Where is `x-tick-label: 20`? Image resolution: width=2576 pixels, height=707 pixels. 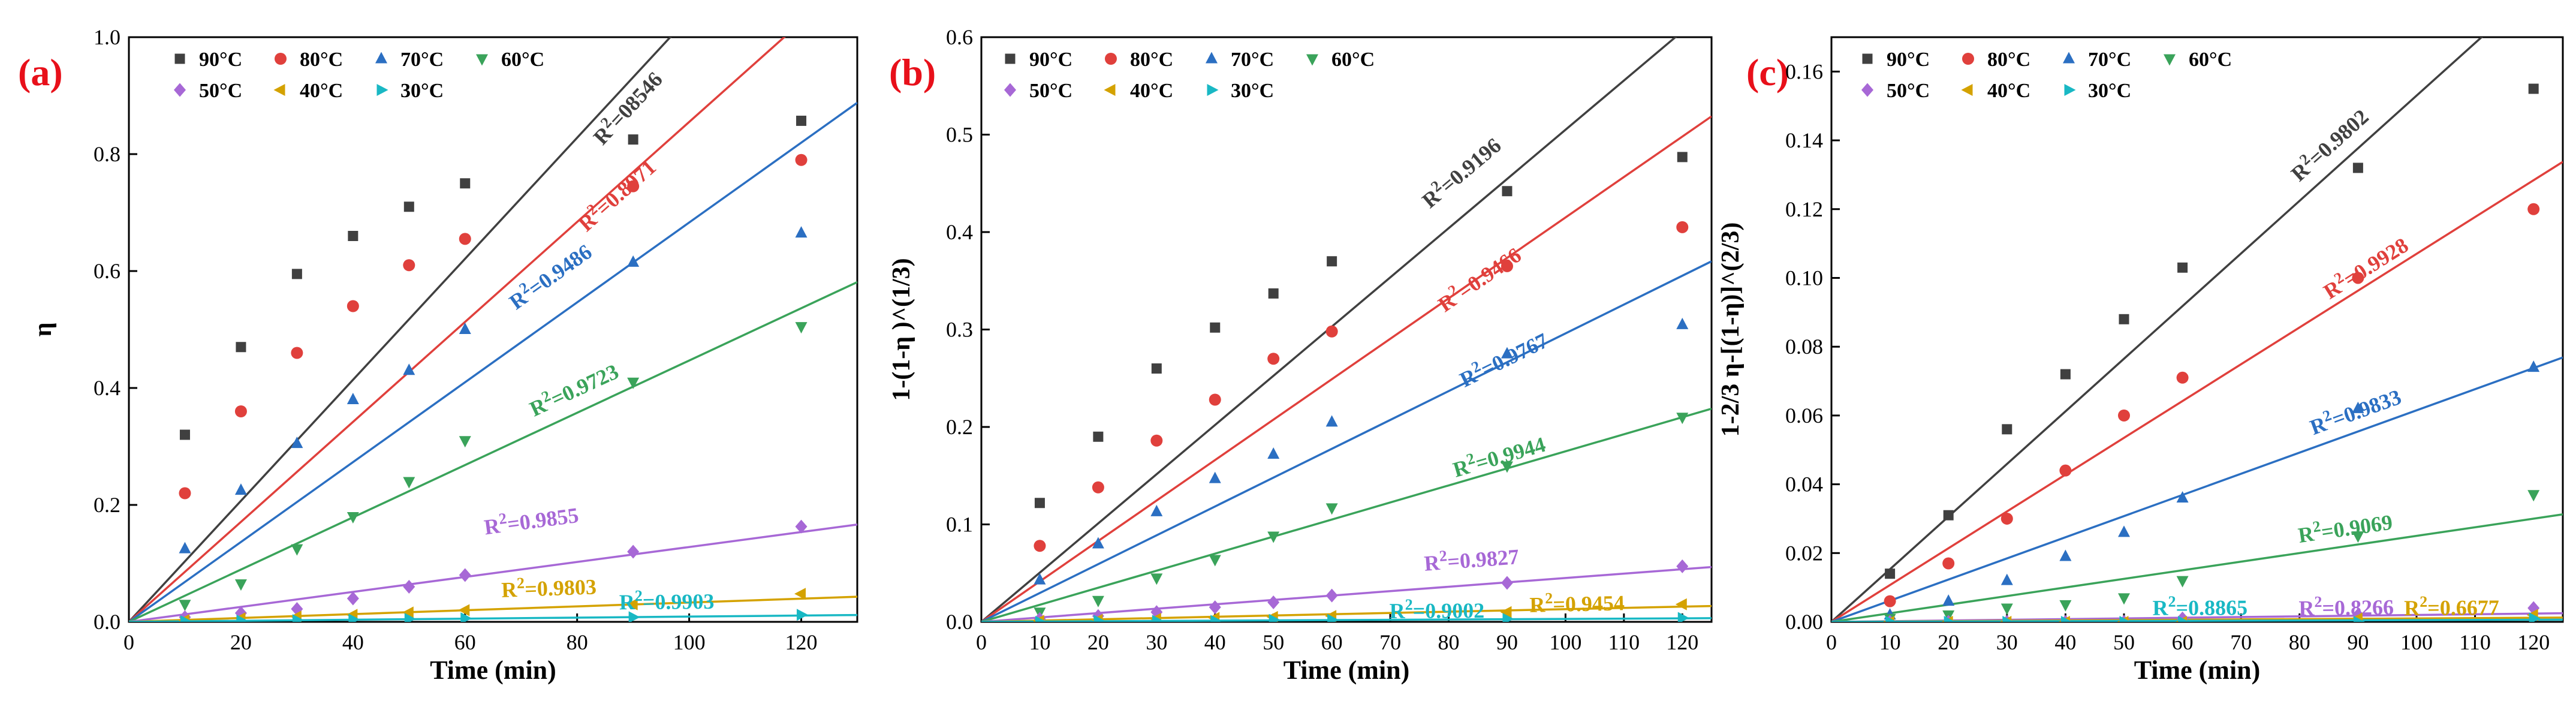 x-tick-label: 20 is located at coordinates (241, 642).